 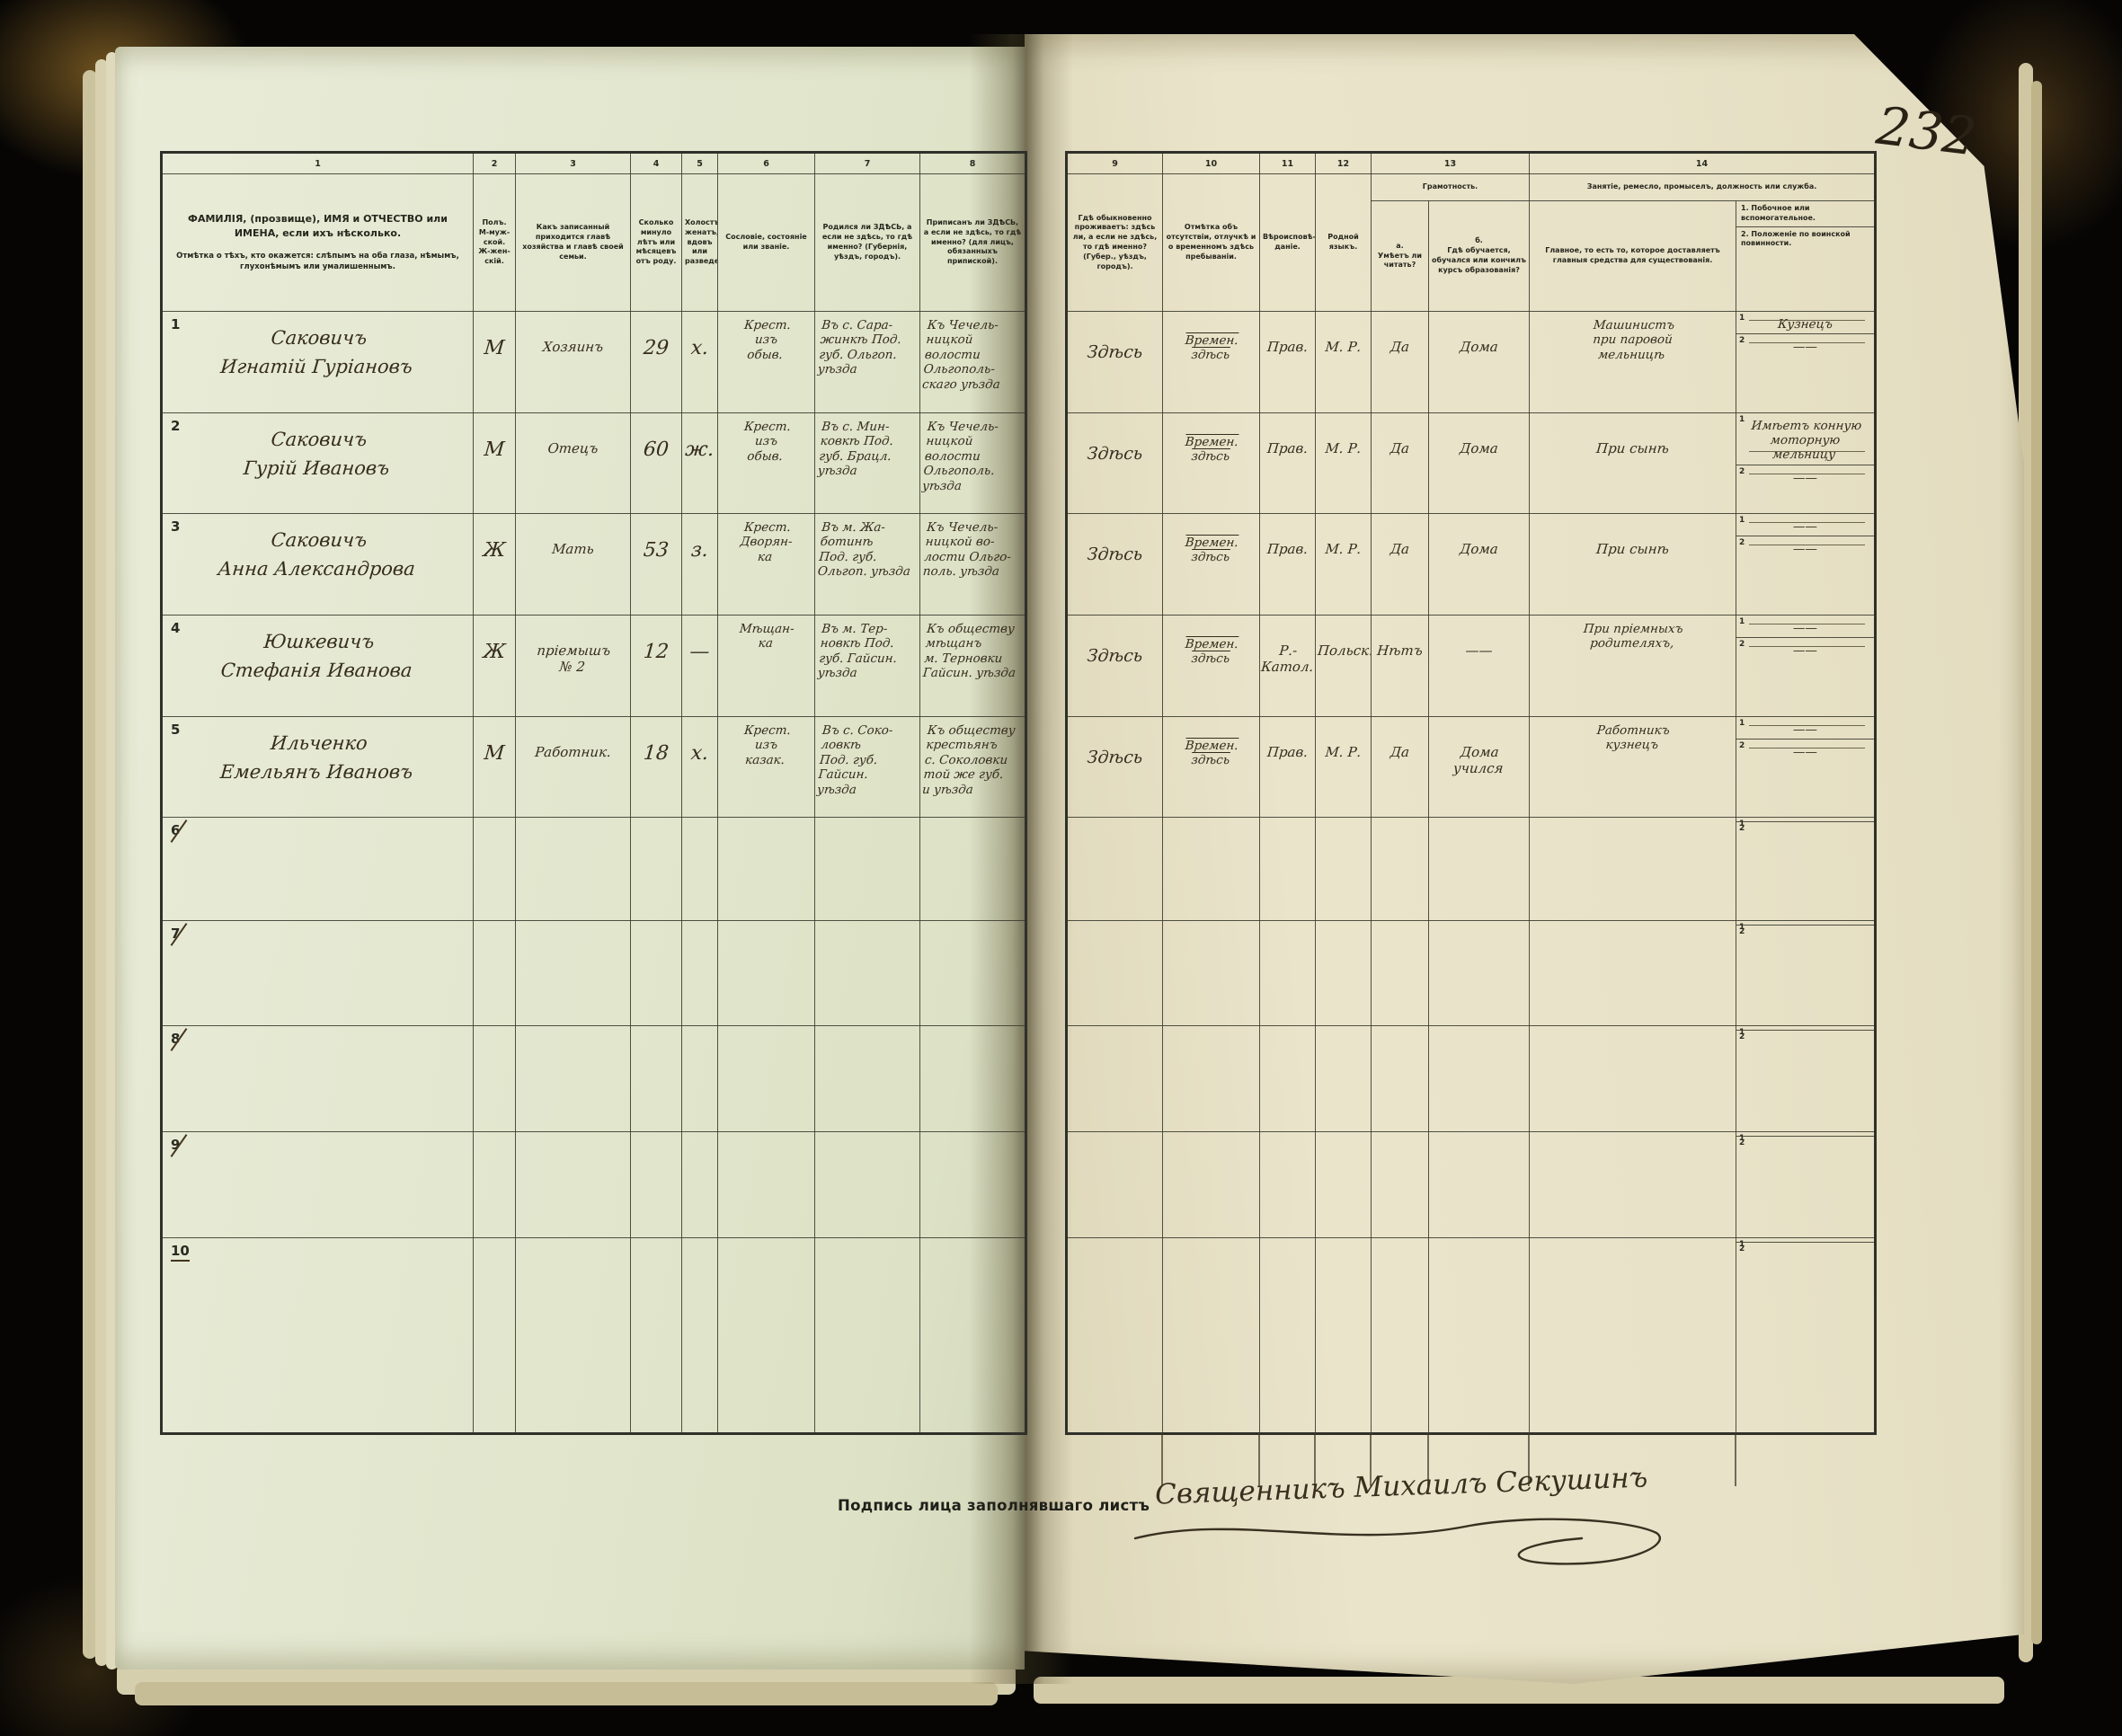 What do you see at coordinates (656, 163) in the screenshot?
I see `col-number: 4` at bounding box center [656, 163].